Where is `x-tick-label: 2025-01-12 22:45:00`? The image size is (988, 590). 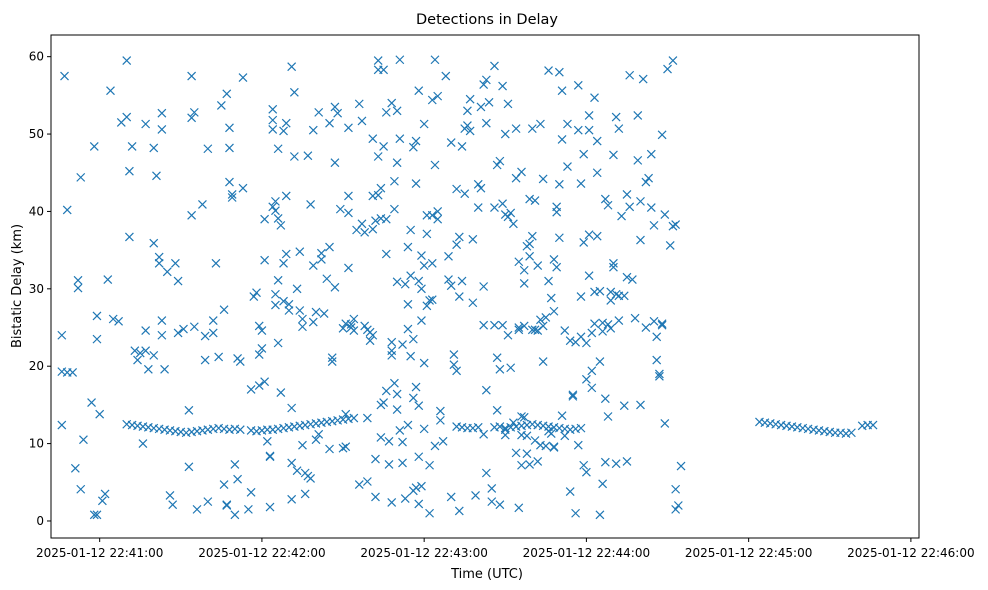
x-tick-label: 2025-01-12 22:45:00 is located at coordinates (748, 553).